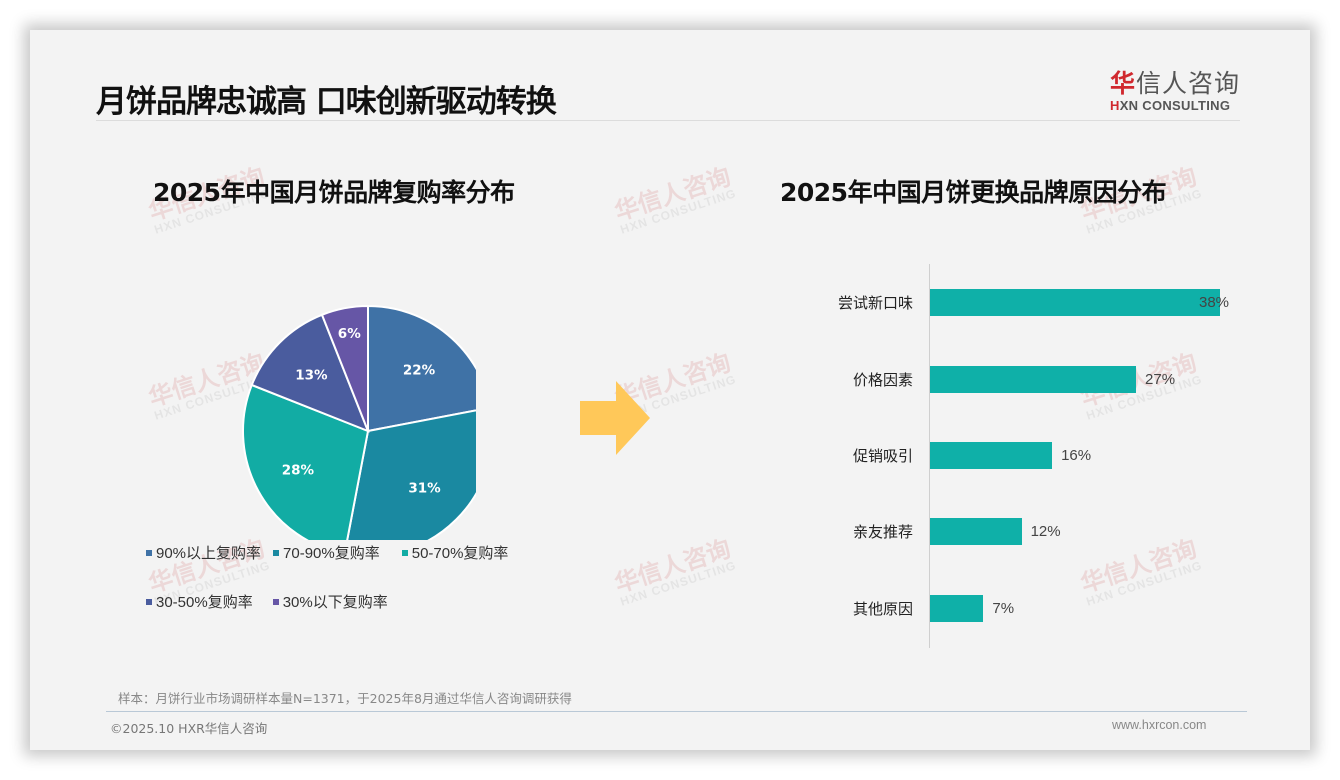  I want to click on bar-chart-title: 2025年中国月饼更换品牌原因分布, so click(973, 192).